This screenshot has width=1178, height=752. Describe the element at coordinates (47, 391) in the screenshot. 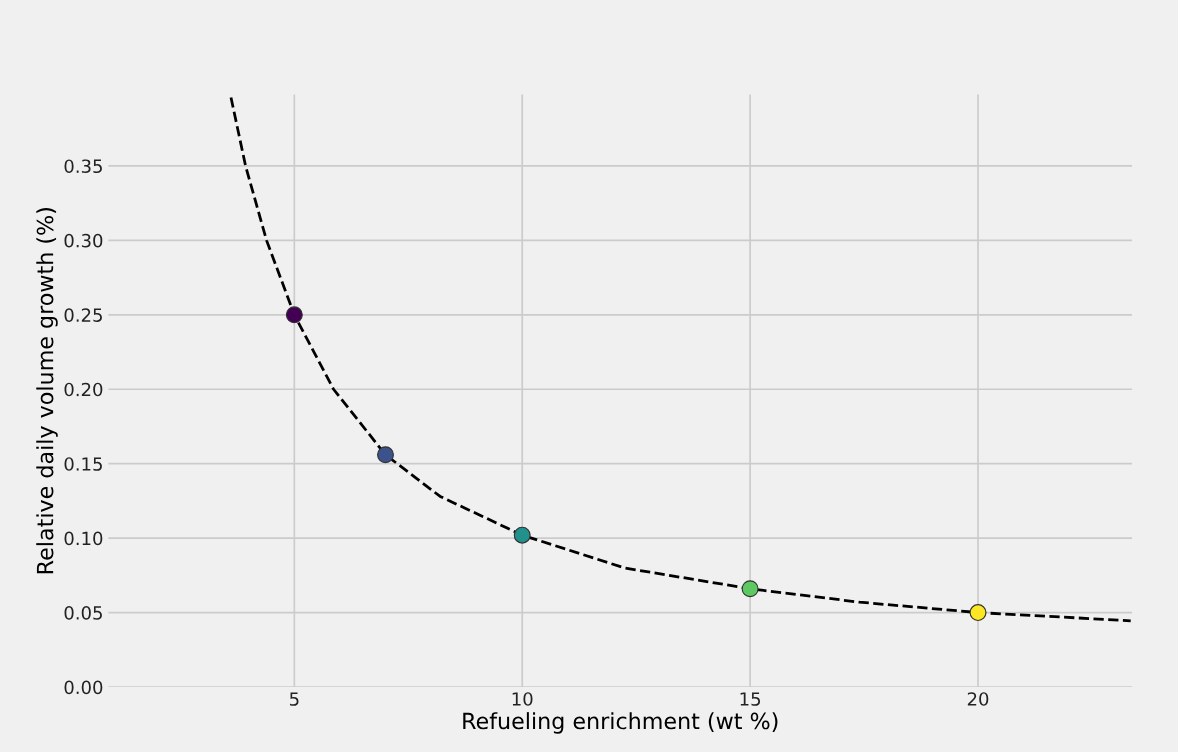

I see `y-axis-title: Relative daily volume growth (%)` at that location.